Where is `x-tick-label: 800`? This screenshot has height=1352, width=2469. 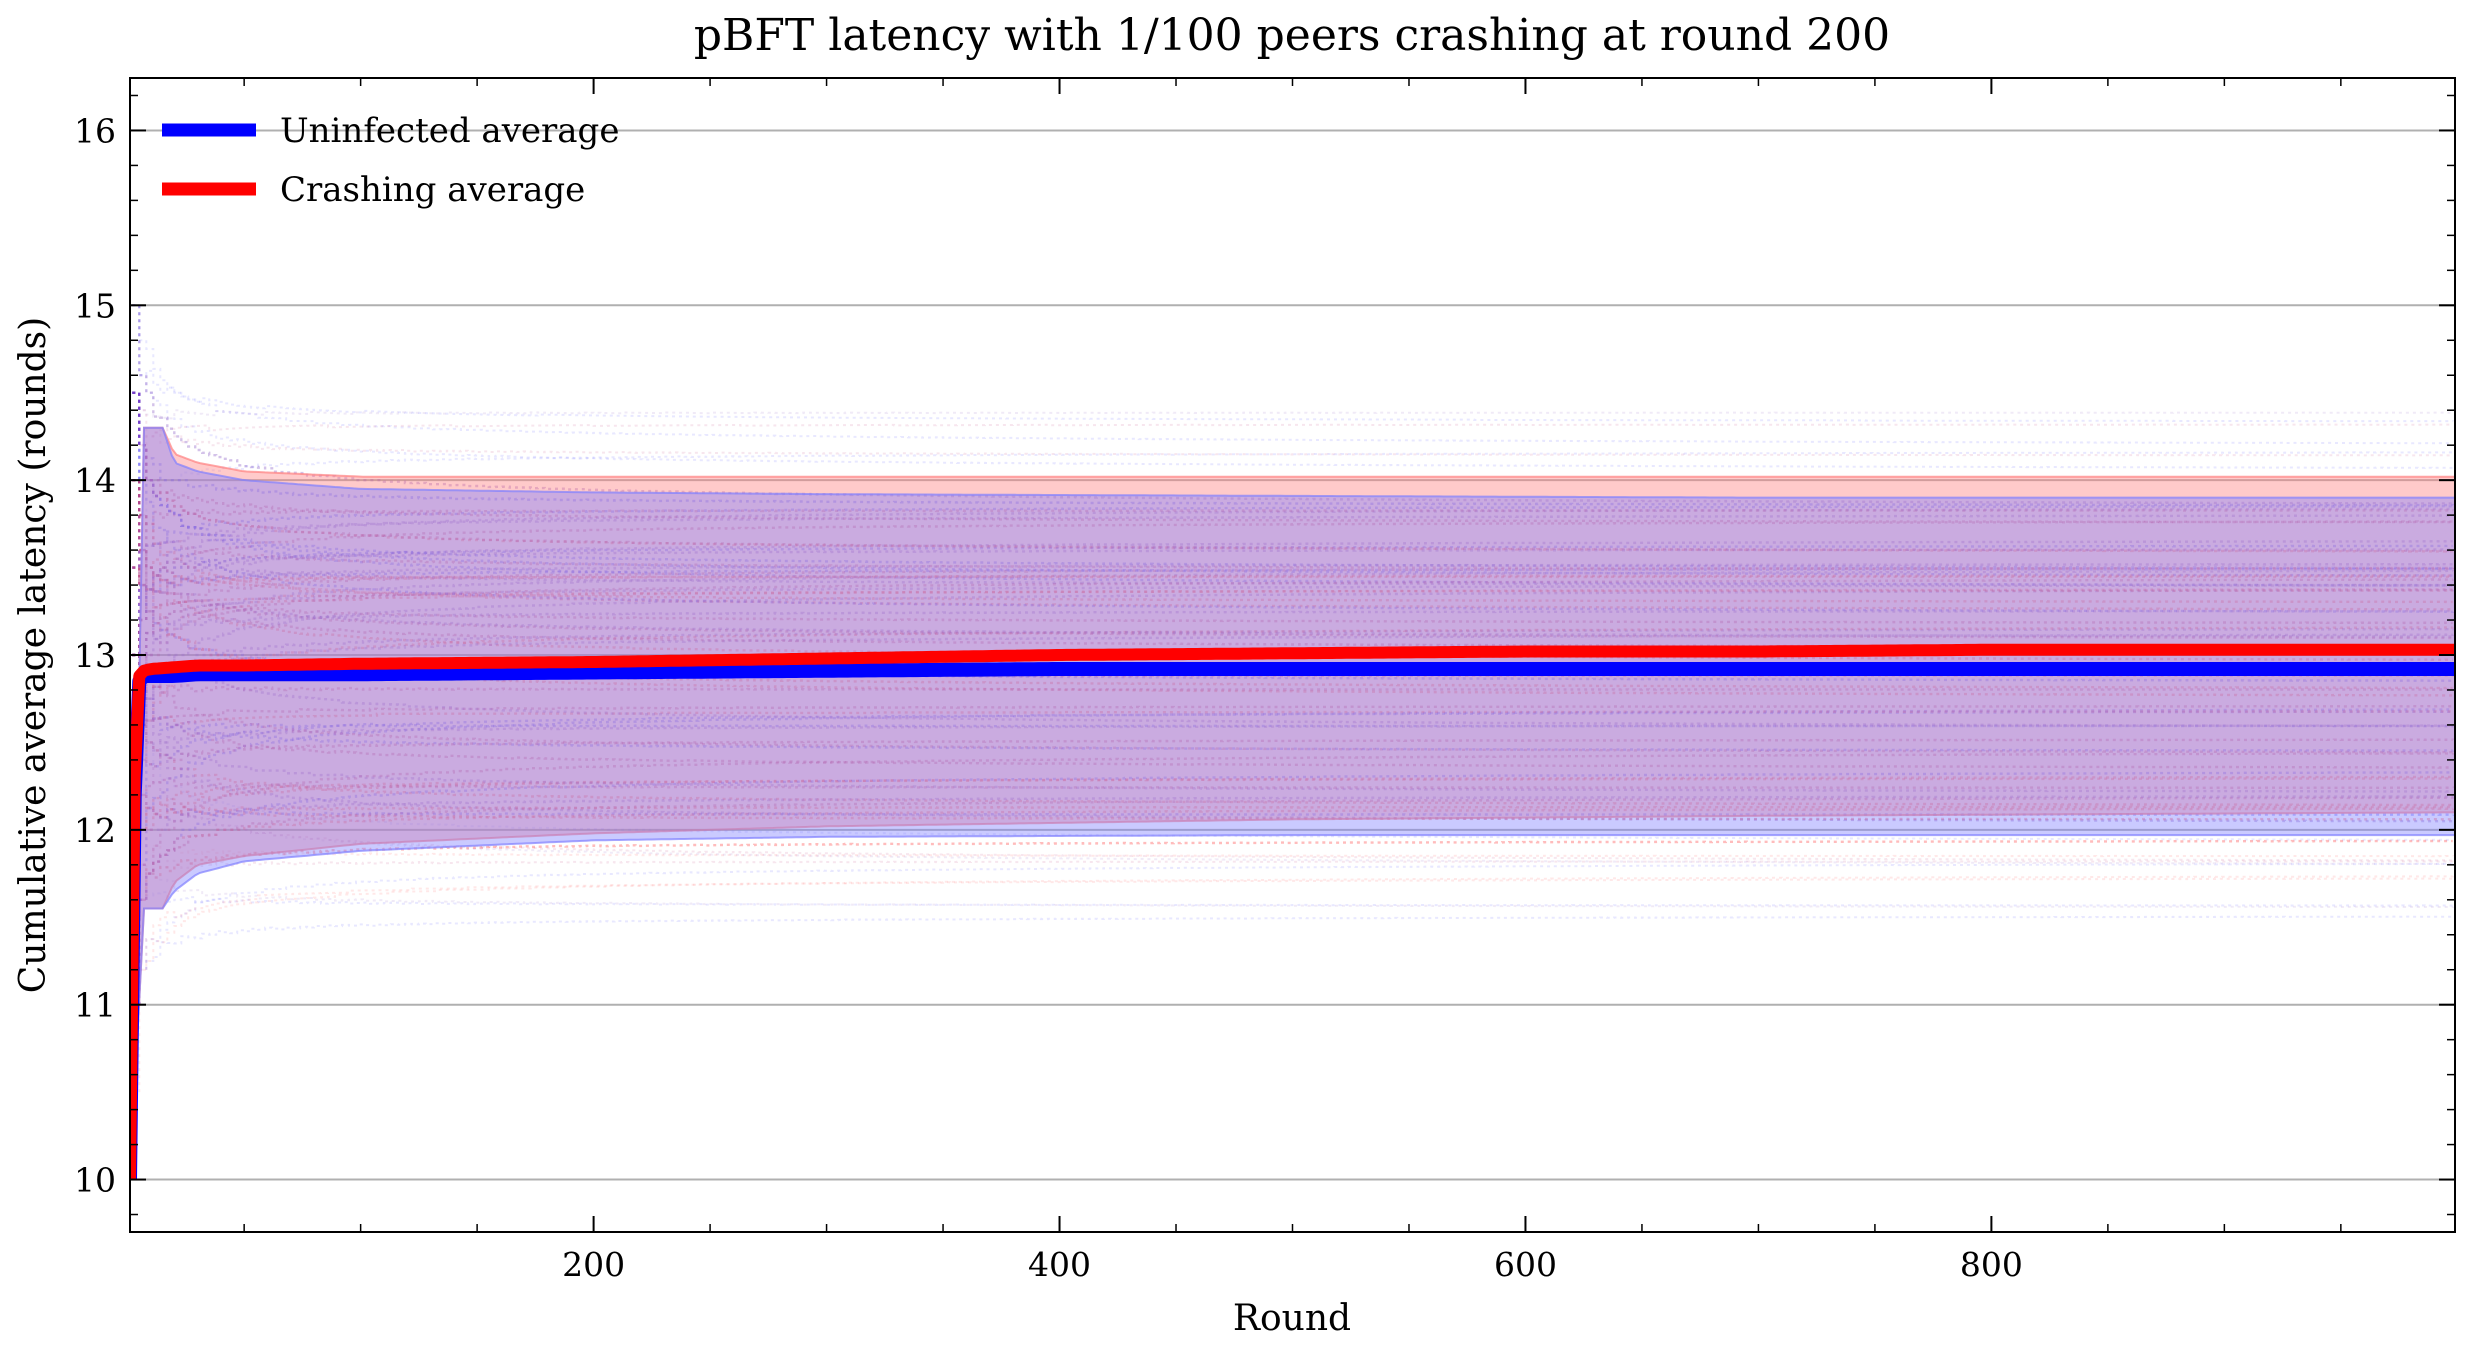 x-tick-label: 800 is located at coordinates (1991, 1264).